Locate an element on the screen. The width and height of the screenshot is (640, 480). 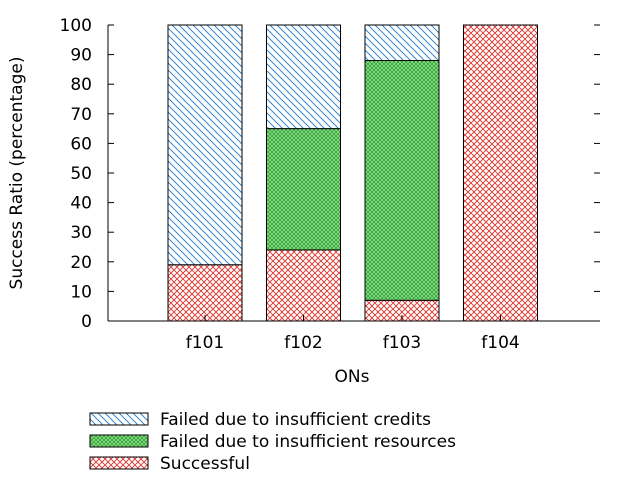
y-tick-label: 50 is located at coordinates (81, 174).